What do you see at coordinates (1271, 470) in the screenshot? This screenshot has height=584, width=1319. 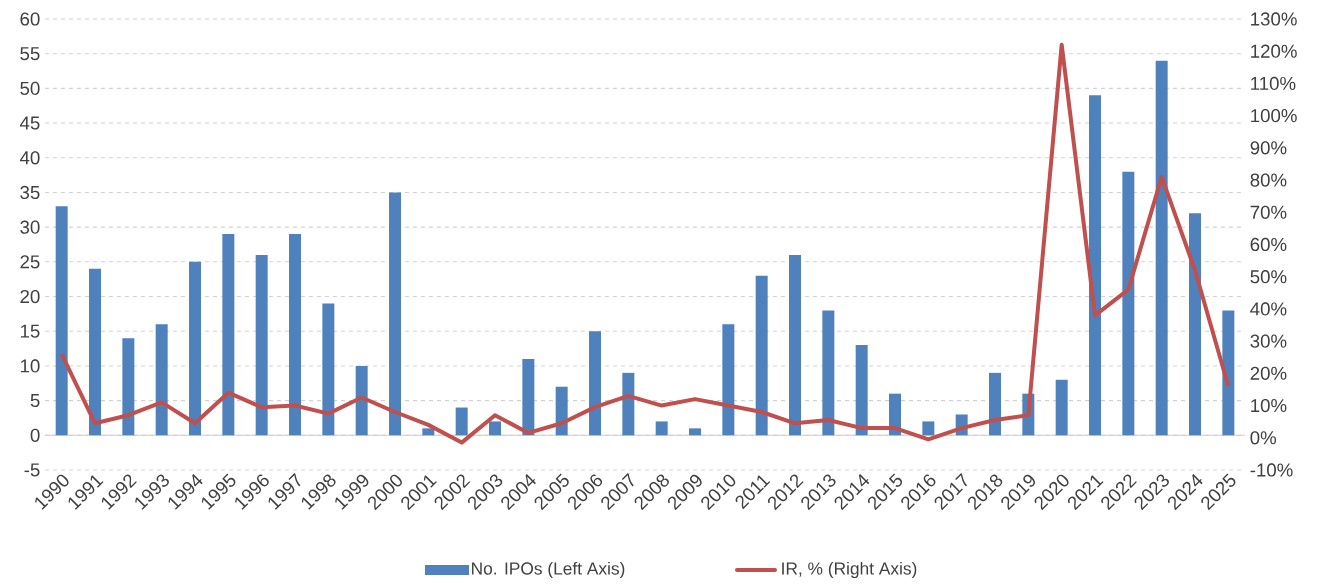 I see `y2-tick-label: -10%` at bounding box center [1271, 470].